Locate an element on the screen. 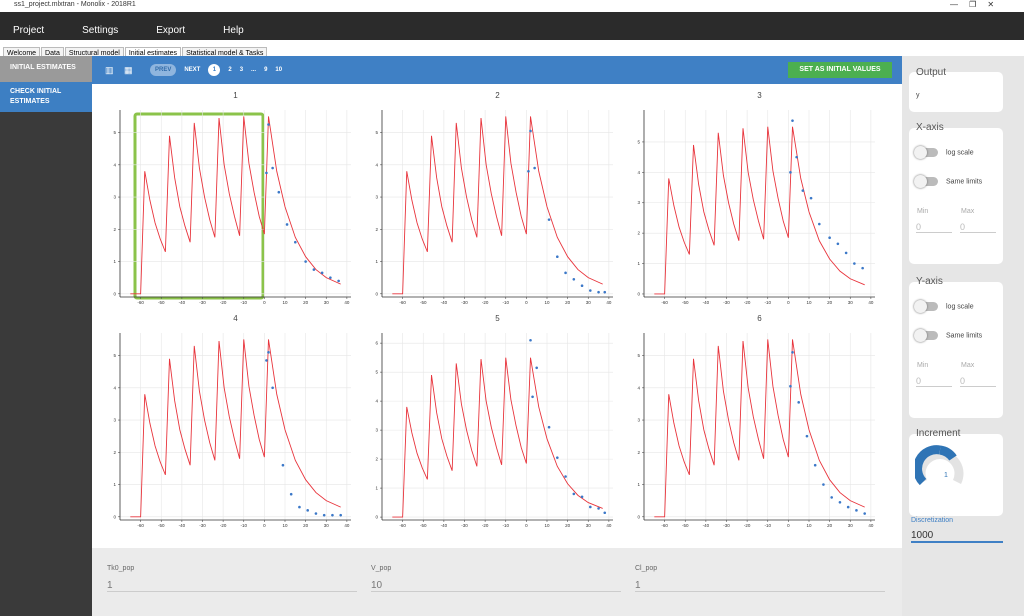 The height and width of the screenshot is (616, 1024). chart-title: 3 is located at coordinates (759, 95).